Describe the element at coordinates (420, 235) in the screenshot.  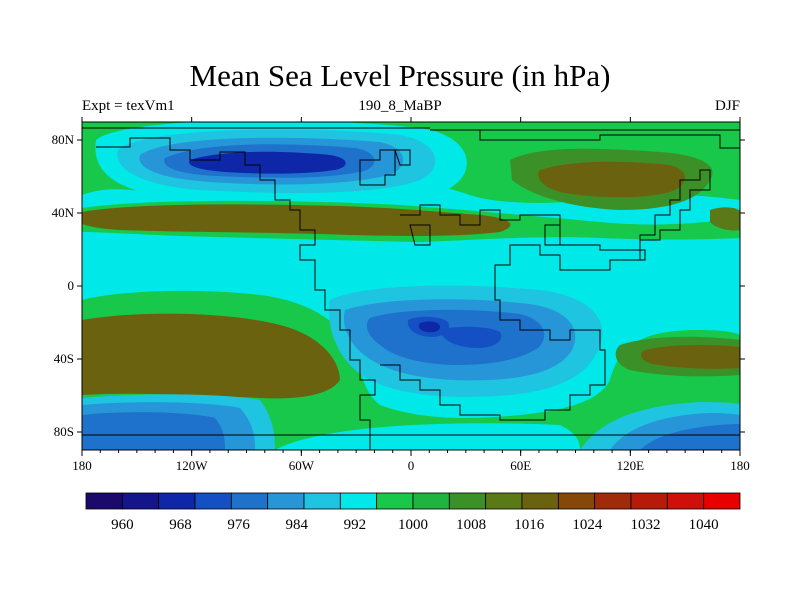
I see `mediterranean-outline` at that location.